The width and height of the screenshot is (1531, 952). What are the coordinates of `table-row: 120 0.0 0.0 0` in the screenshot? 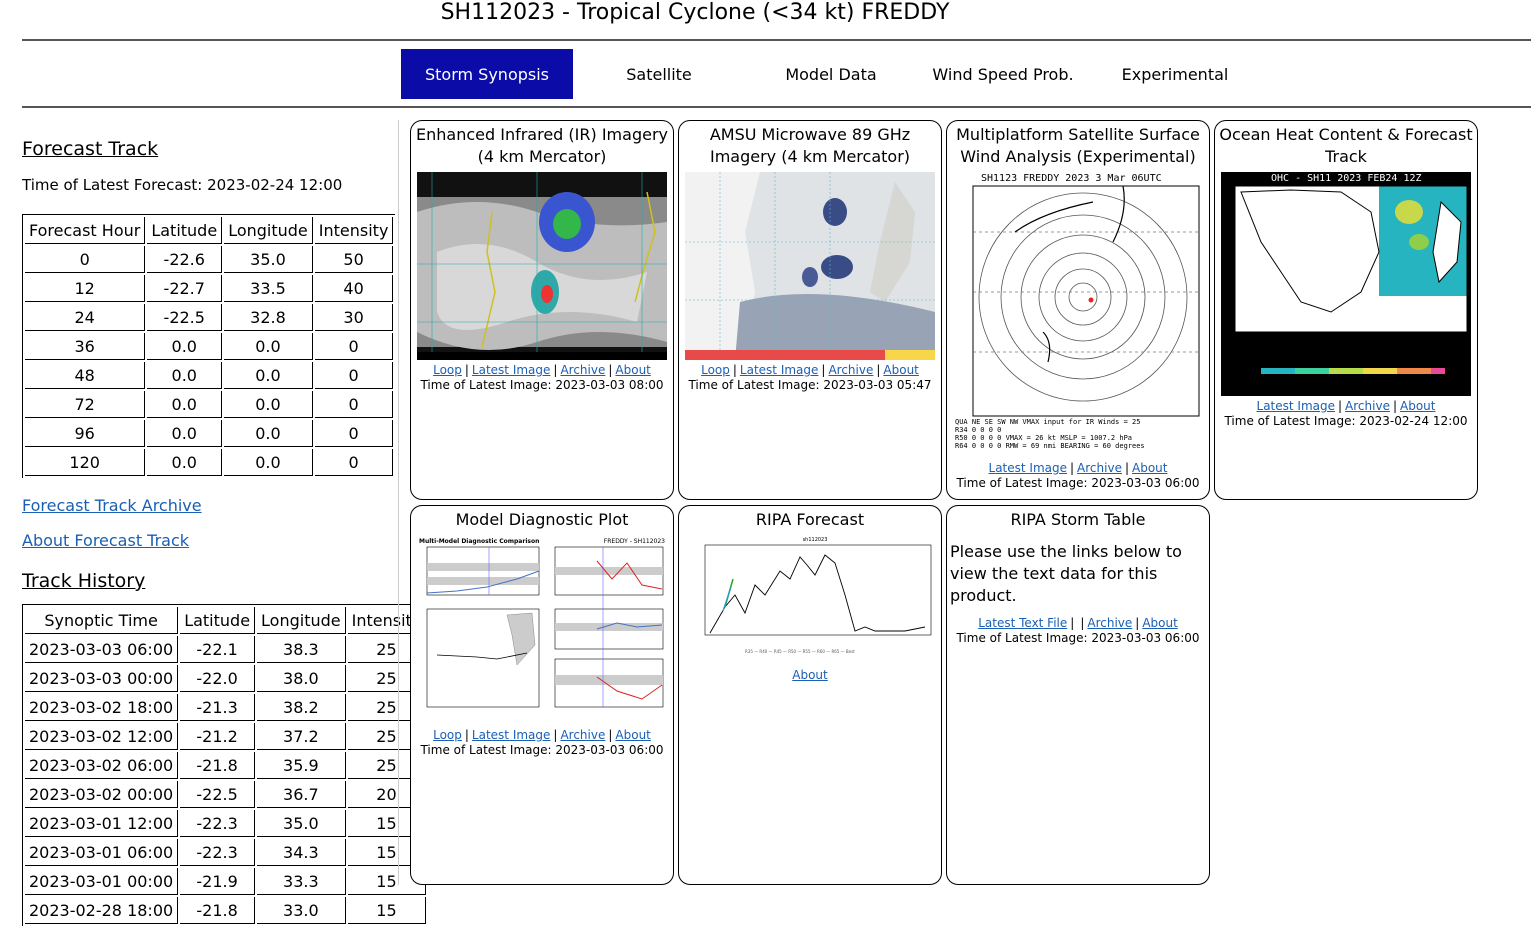 It's located at (209, 462).